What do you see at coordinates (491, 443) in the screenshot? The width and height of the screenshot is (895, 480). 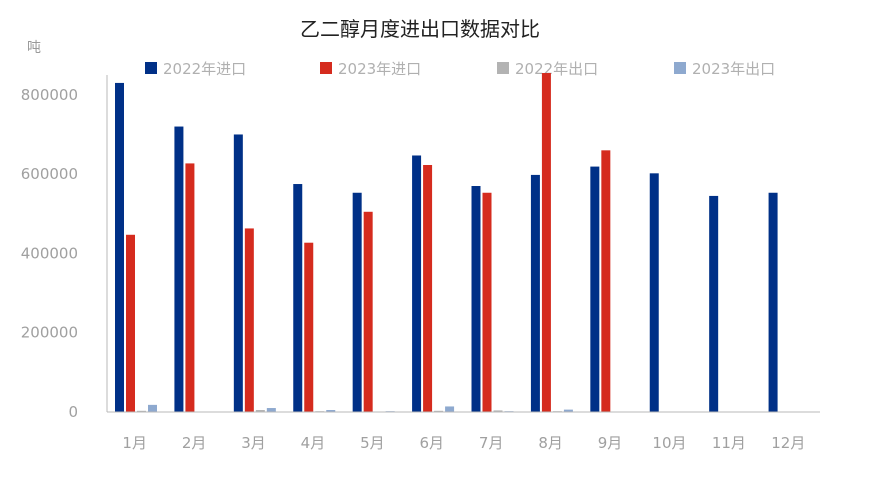 I see `x-tick-label: 7月` at bounding box center [491, 443].